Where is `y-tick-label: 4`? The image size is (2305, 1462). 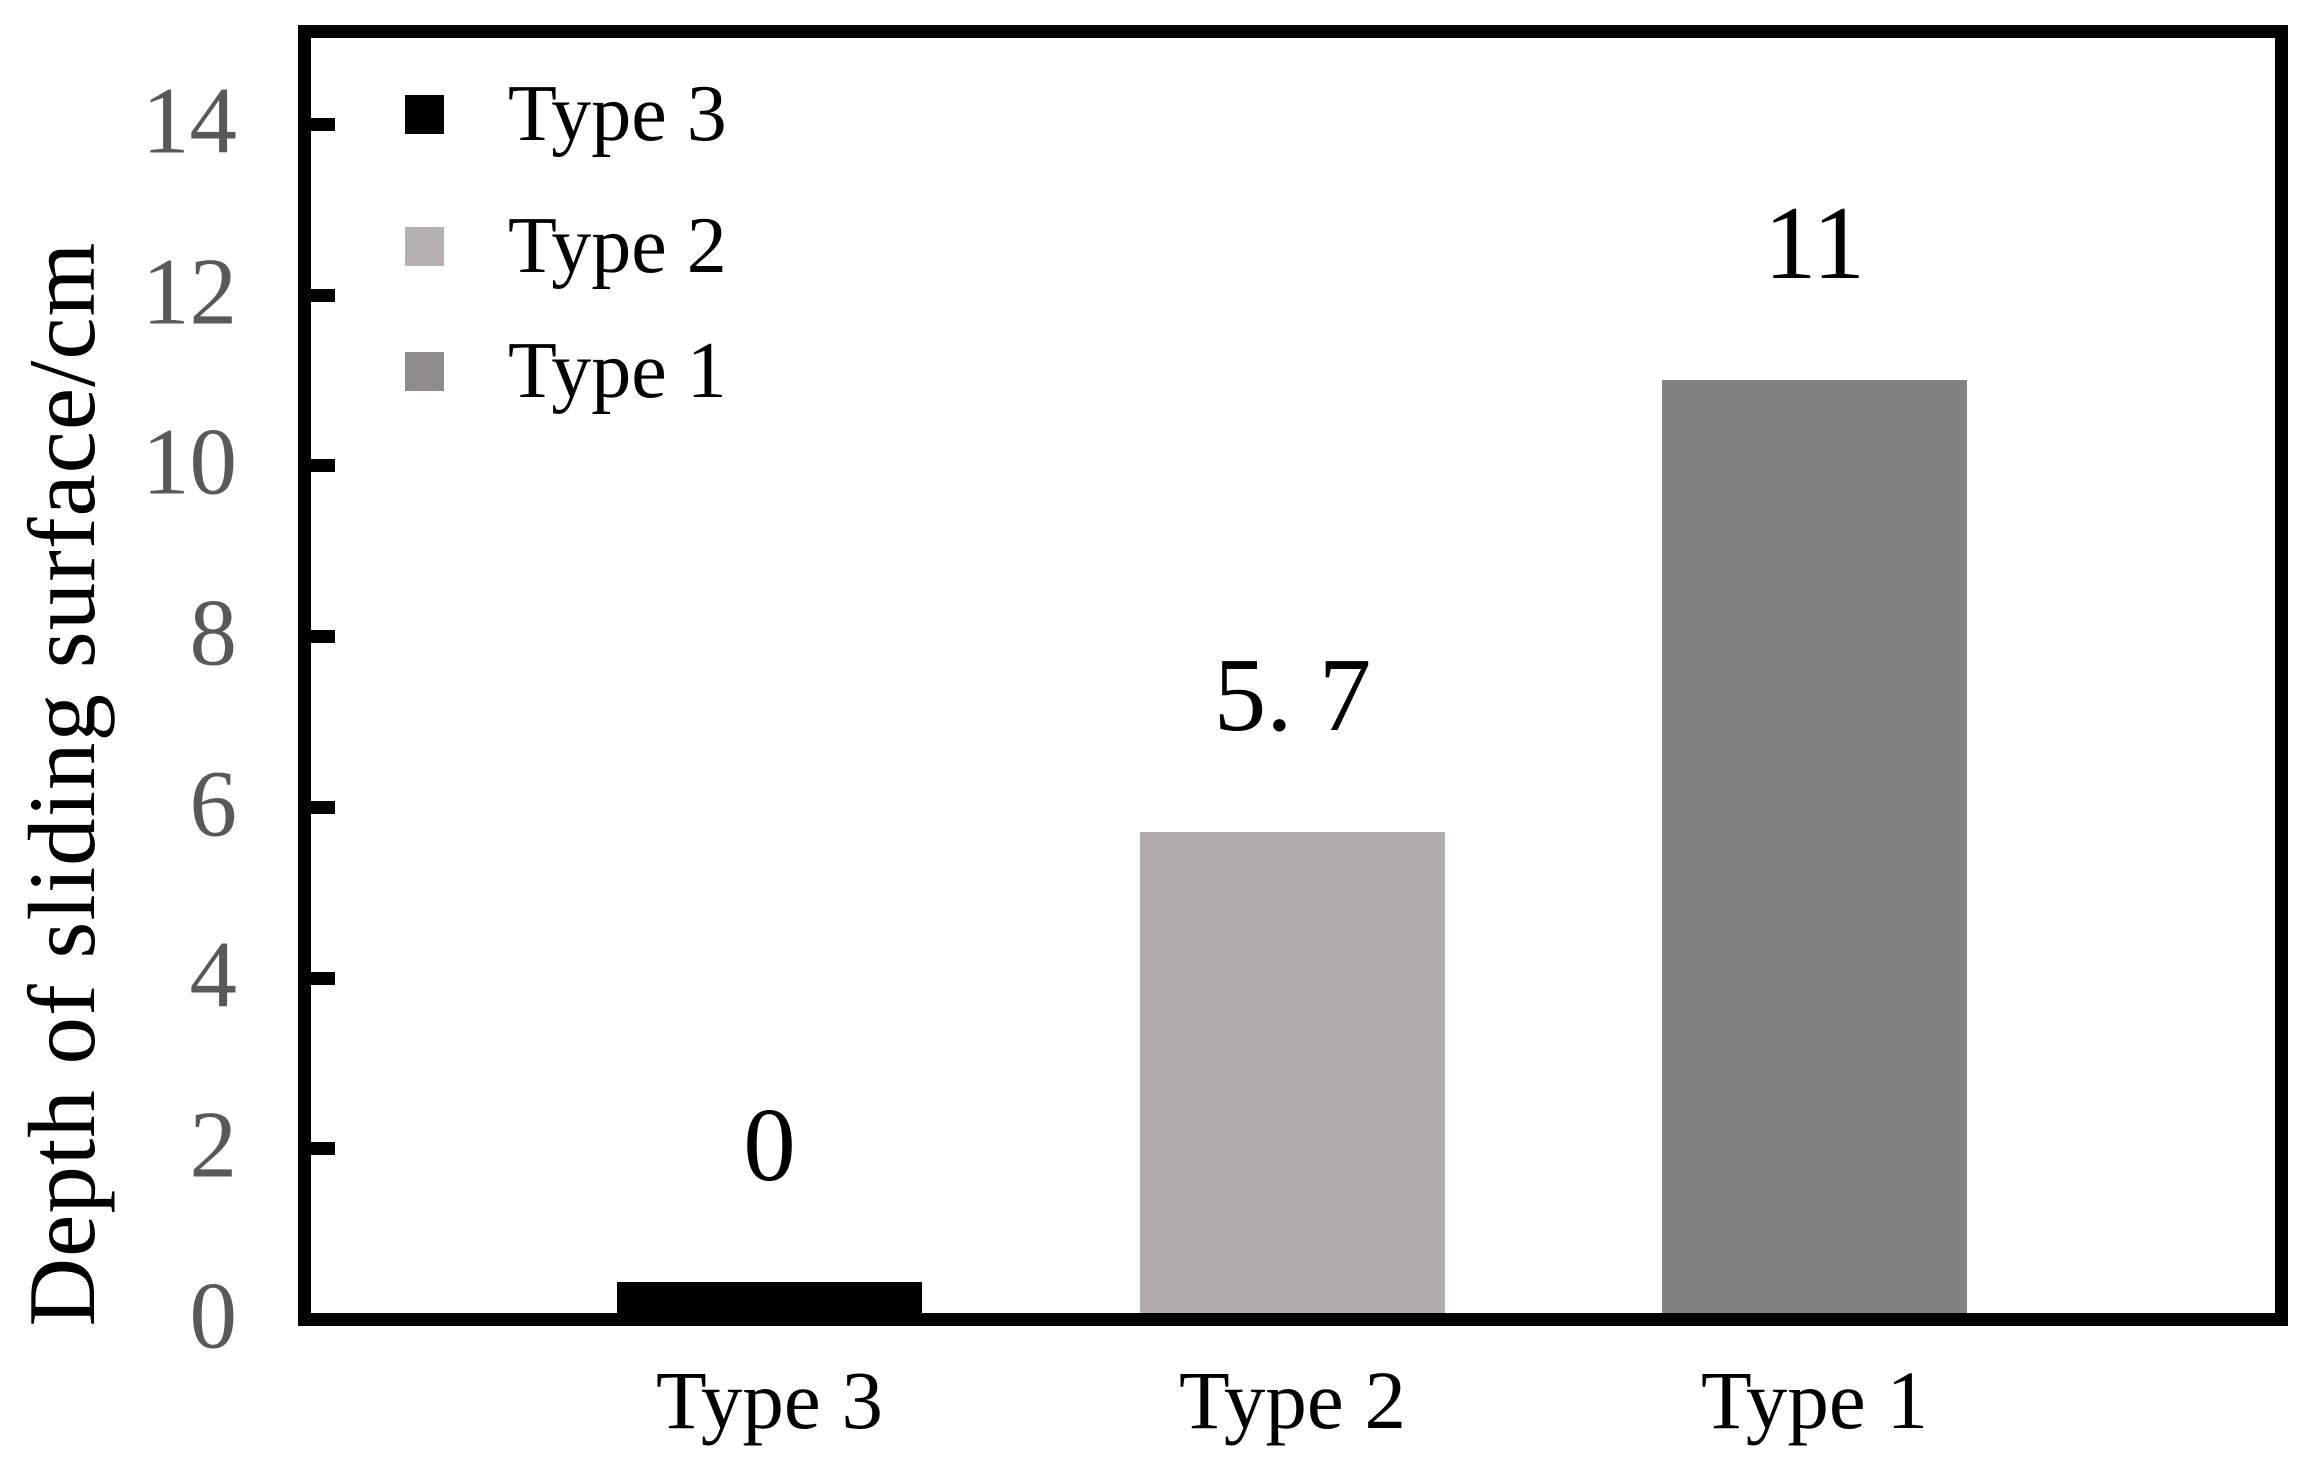
y-tick-label: 4 is located at coordinates (213, 974).